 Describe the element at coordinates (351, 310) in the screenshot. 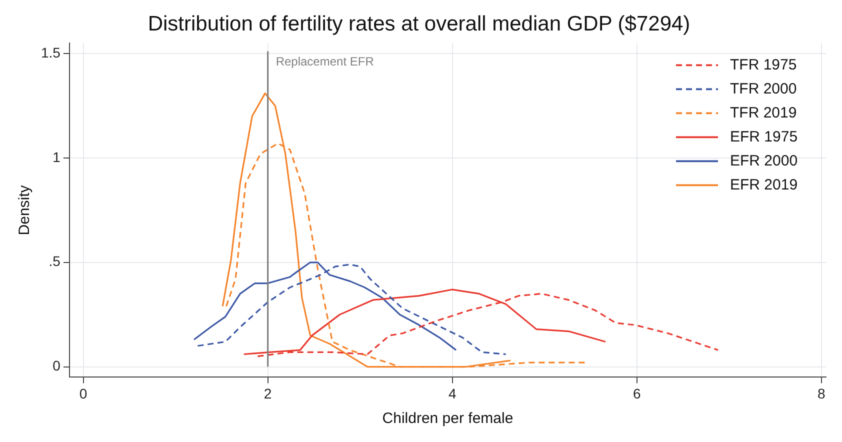

I see `line-series` at that location.